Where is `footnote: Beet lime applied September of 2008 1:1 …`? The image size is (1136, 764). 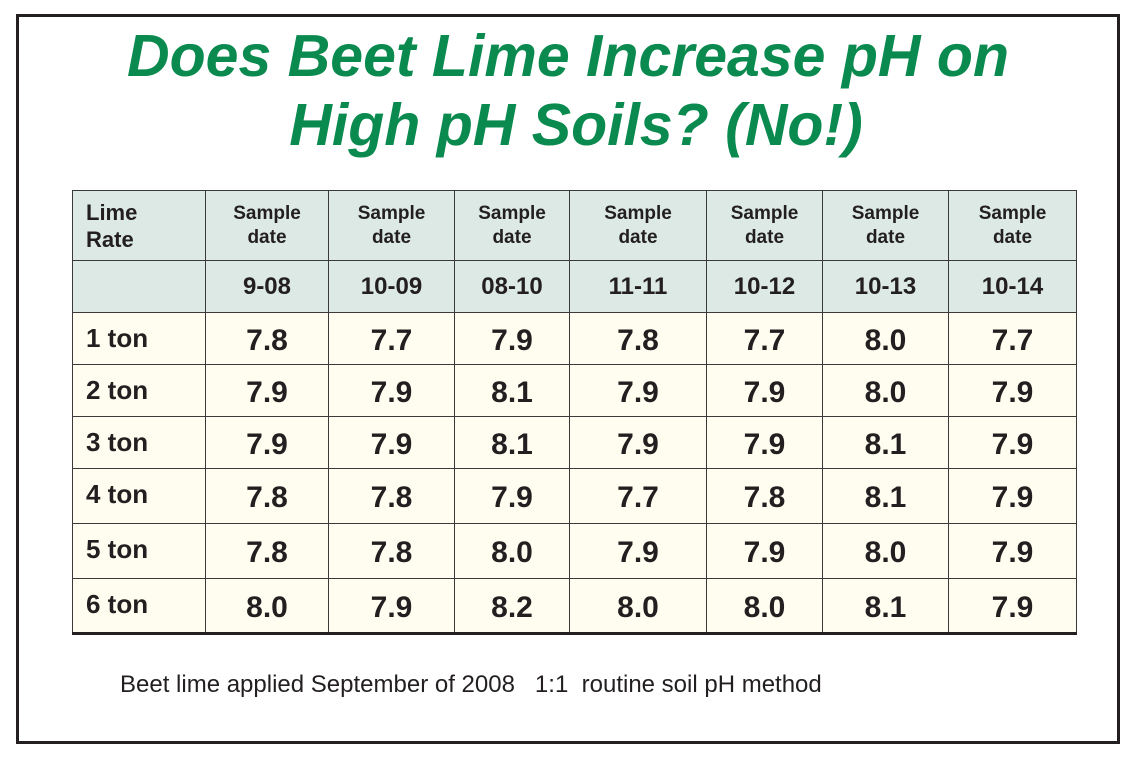
footnote: Beet lime applied September of 2008 1:1 … is located at coordinates (471, 684).